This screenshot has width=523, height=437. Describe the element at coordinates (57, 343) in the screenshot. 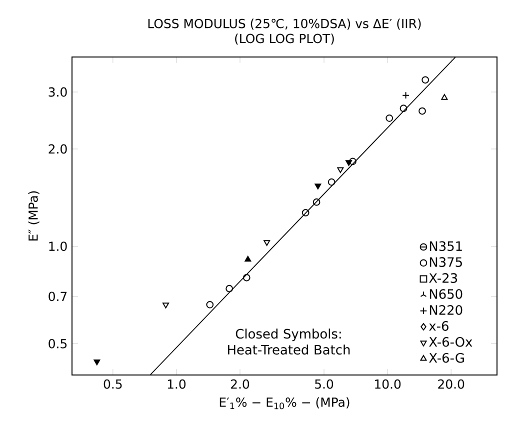

I see `y-tick-label: 0.5` at that location.